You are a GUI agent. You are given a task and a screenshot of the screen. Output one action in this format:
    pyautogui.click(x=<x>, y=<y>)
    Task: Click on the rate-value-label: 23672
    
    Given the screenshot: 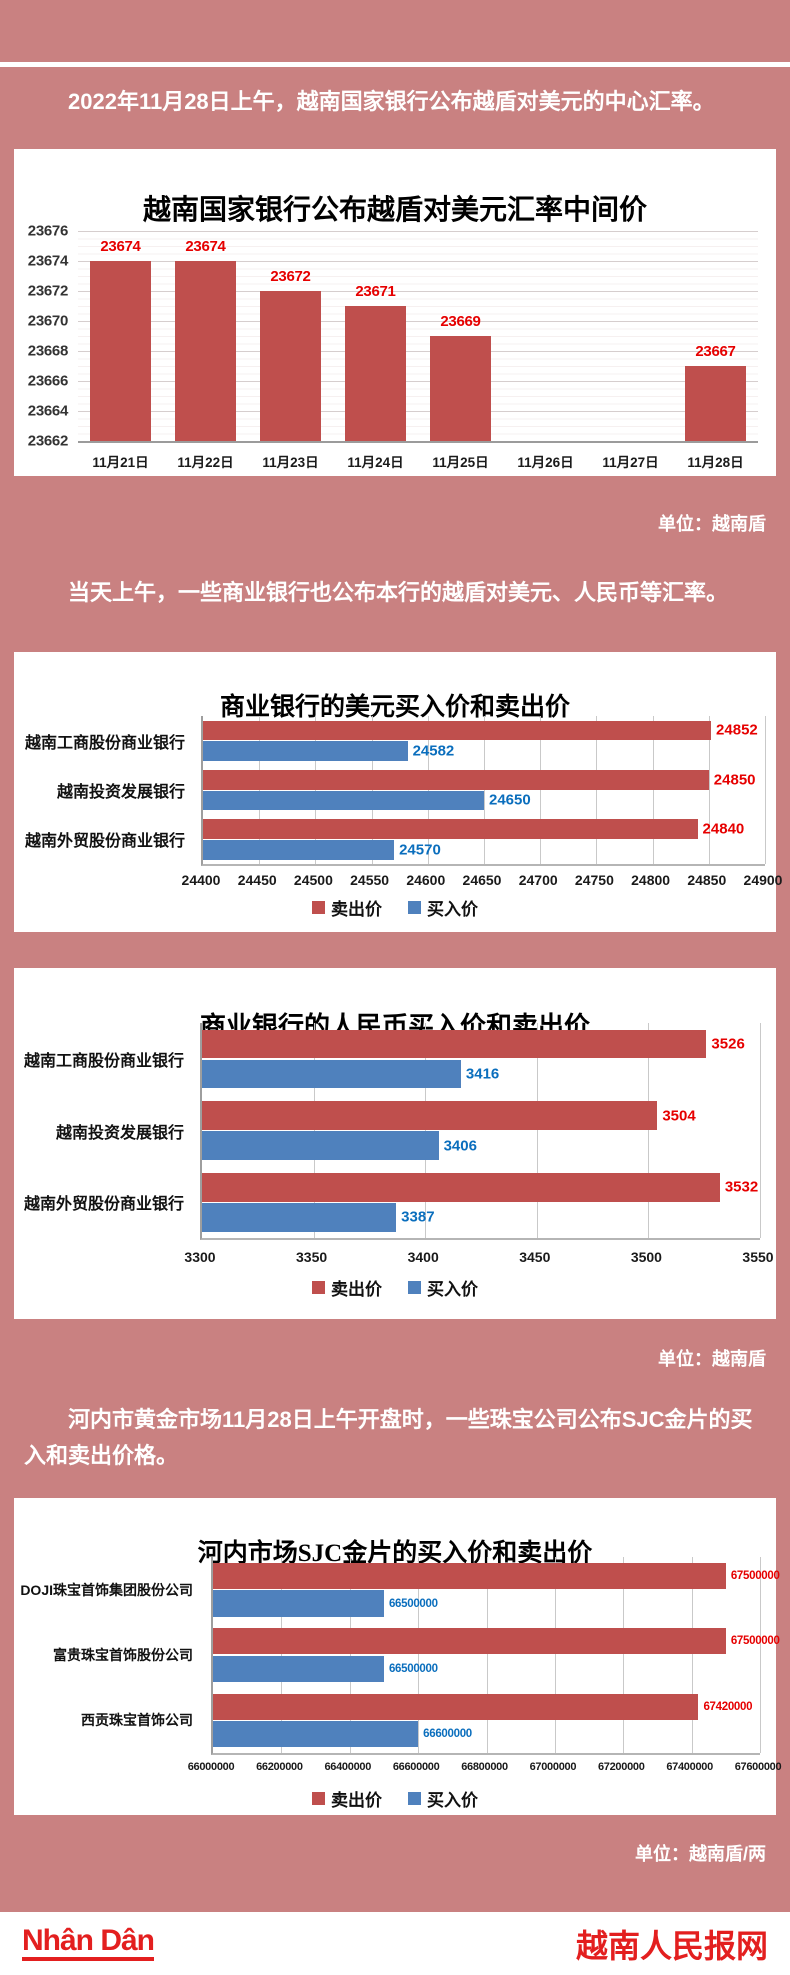 What is the action you would take?
    pyautogui.click(x=290, y=276)
    